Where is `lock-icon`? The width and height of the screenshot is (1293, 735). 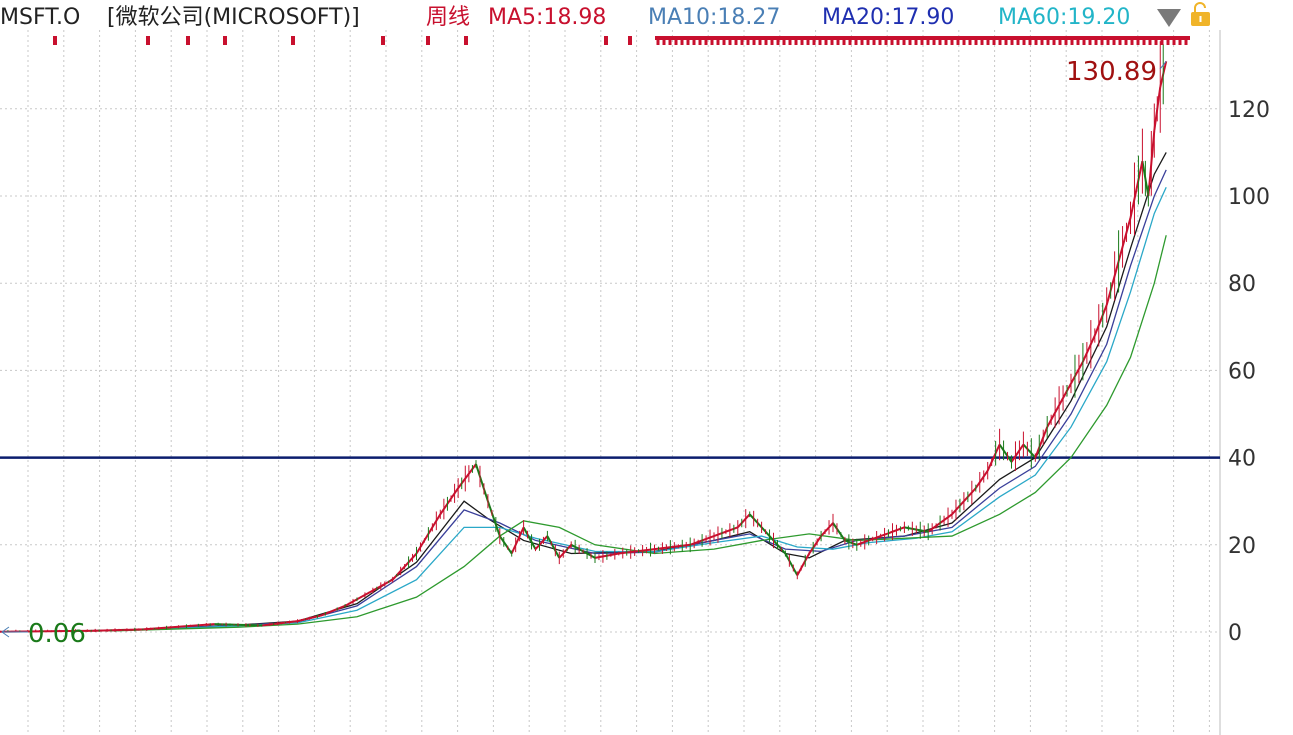
lock-icon is located at coordinates (1200, 14).